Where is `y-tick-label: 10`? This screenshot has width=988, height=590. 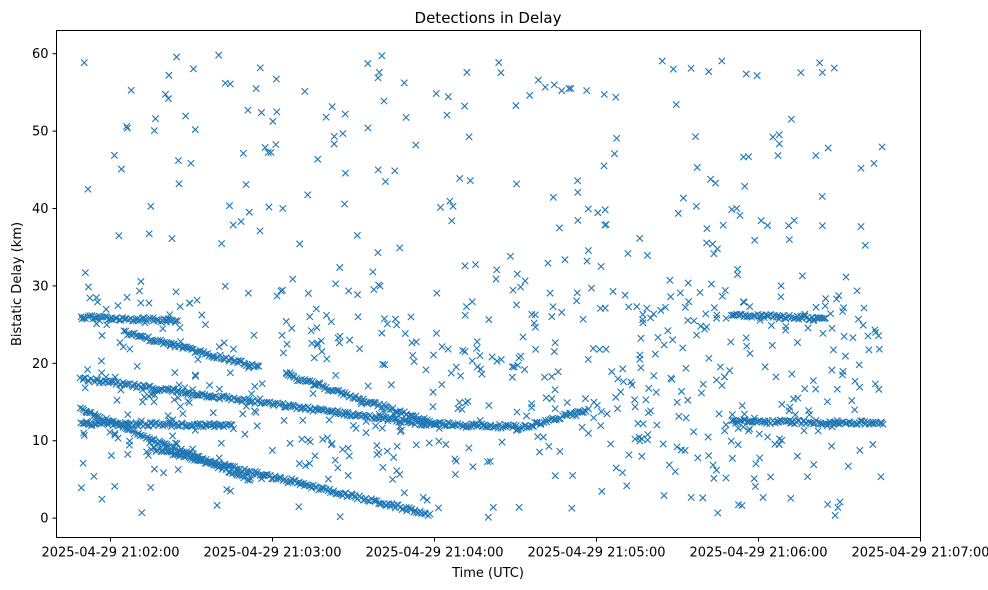
y-tick-label: 10 is located at coordinates (40, 441).